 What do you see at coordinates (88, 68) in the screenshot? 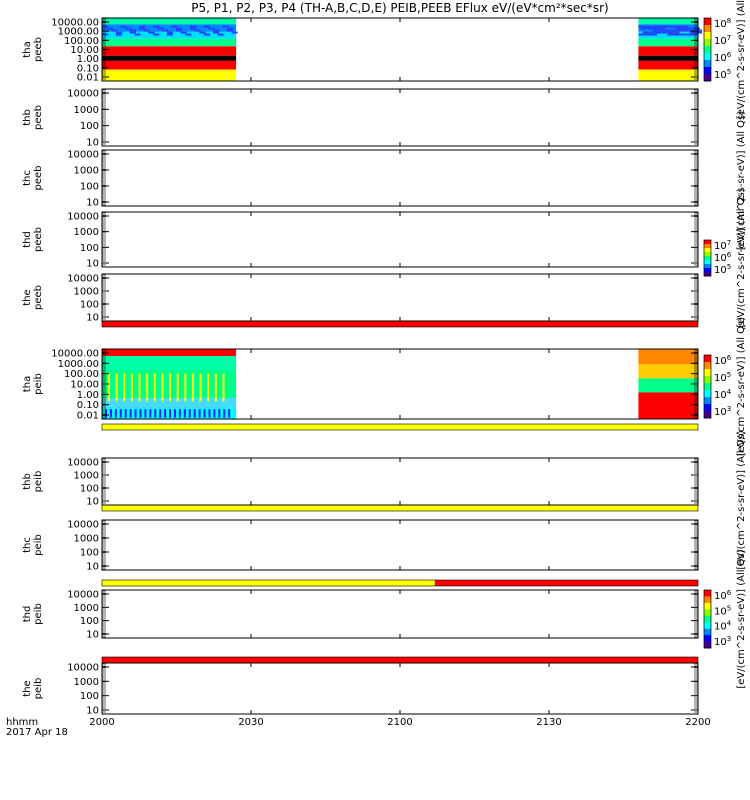
I see `y-tick-label: 0.10` at bounding box center [88, 68].